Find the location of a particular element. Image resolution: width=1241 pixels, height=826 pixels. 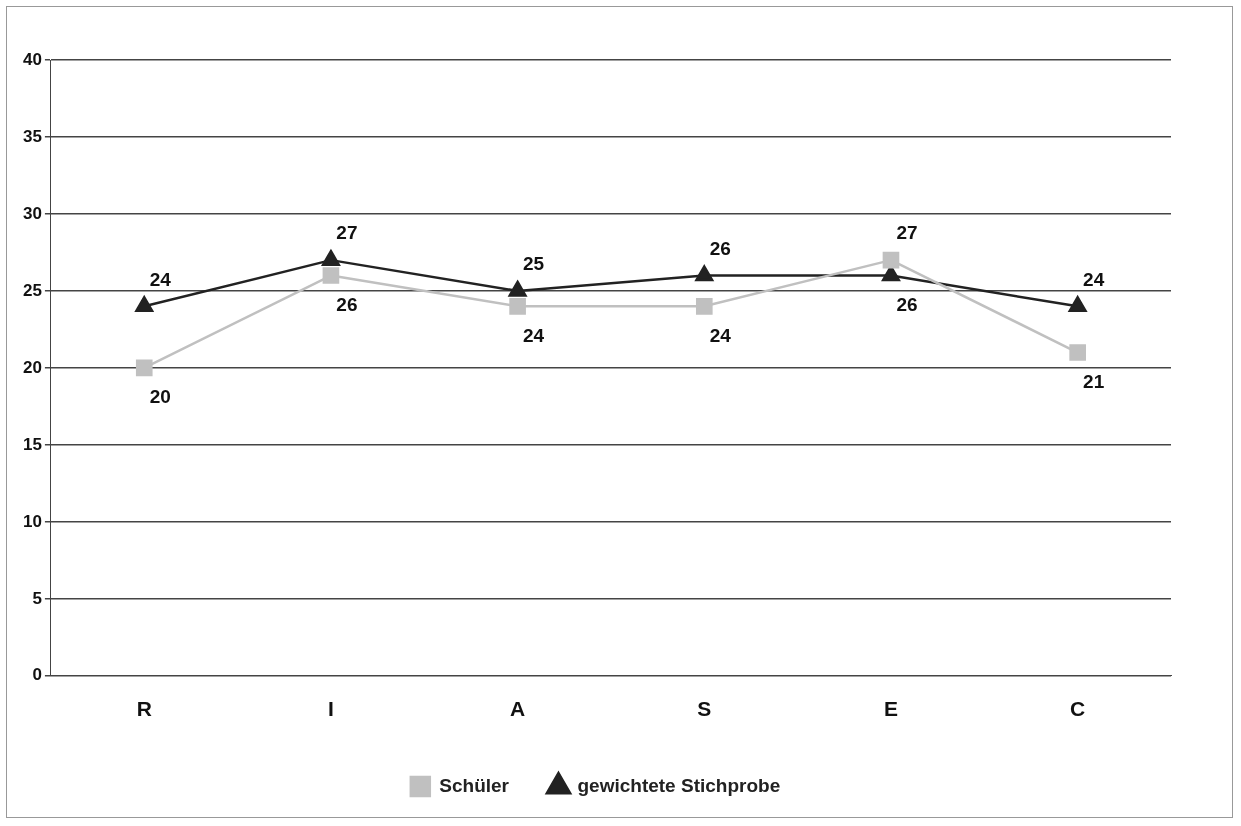

x-tick-label: R is located at coordinates (144, 709).